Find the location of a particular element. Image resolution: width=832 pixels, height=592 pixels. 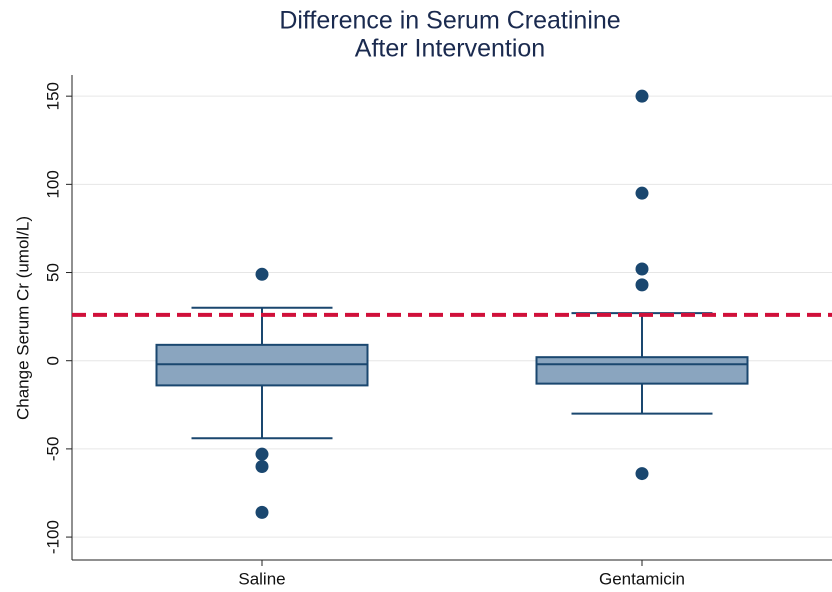

y-tick-label: -100 is located at coordinates (52, 537).